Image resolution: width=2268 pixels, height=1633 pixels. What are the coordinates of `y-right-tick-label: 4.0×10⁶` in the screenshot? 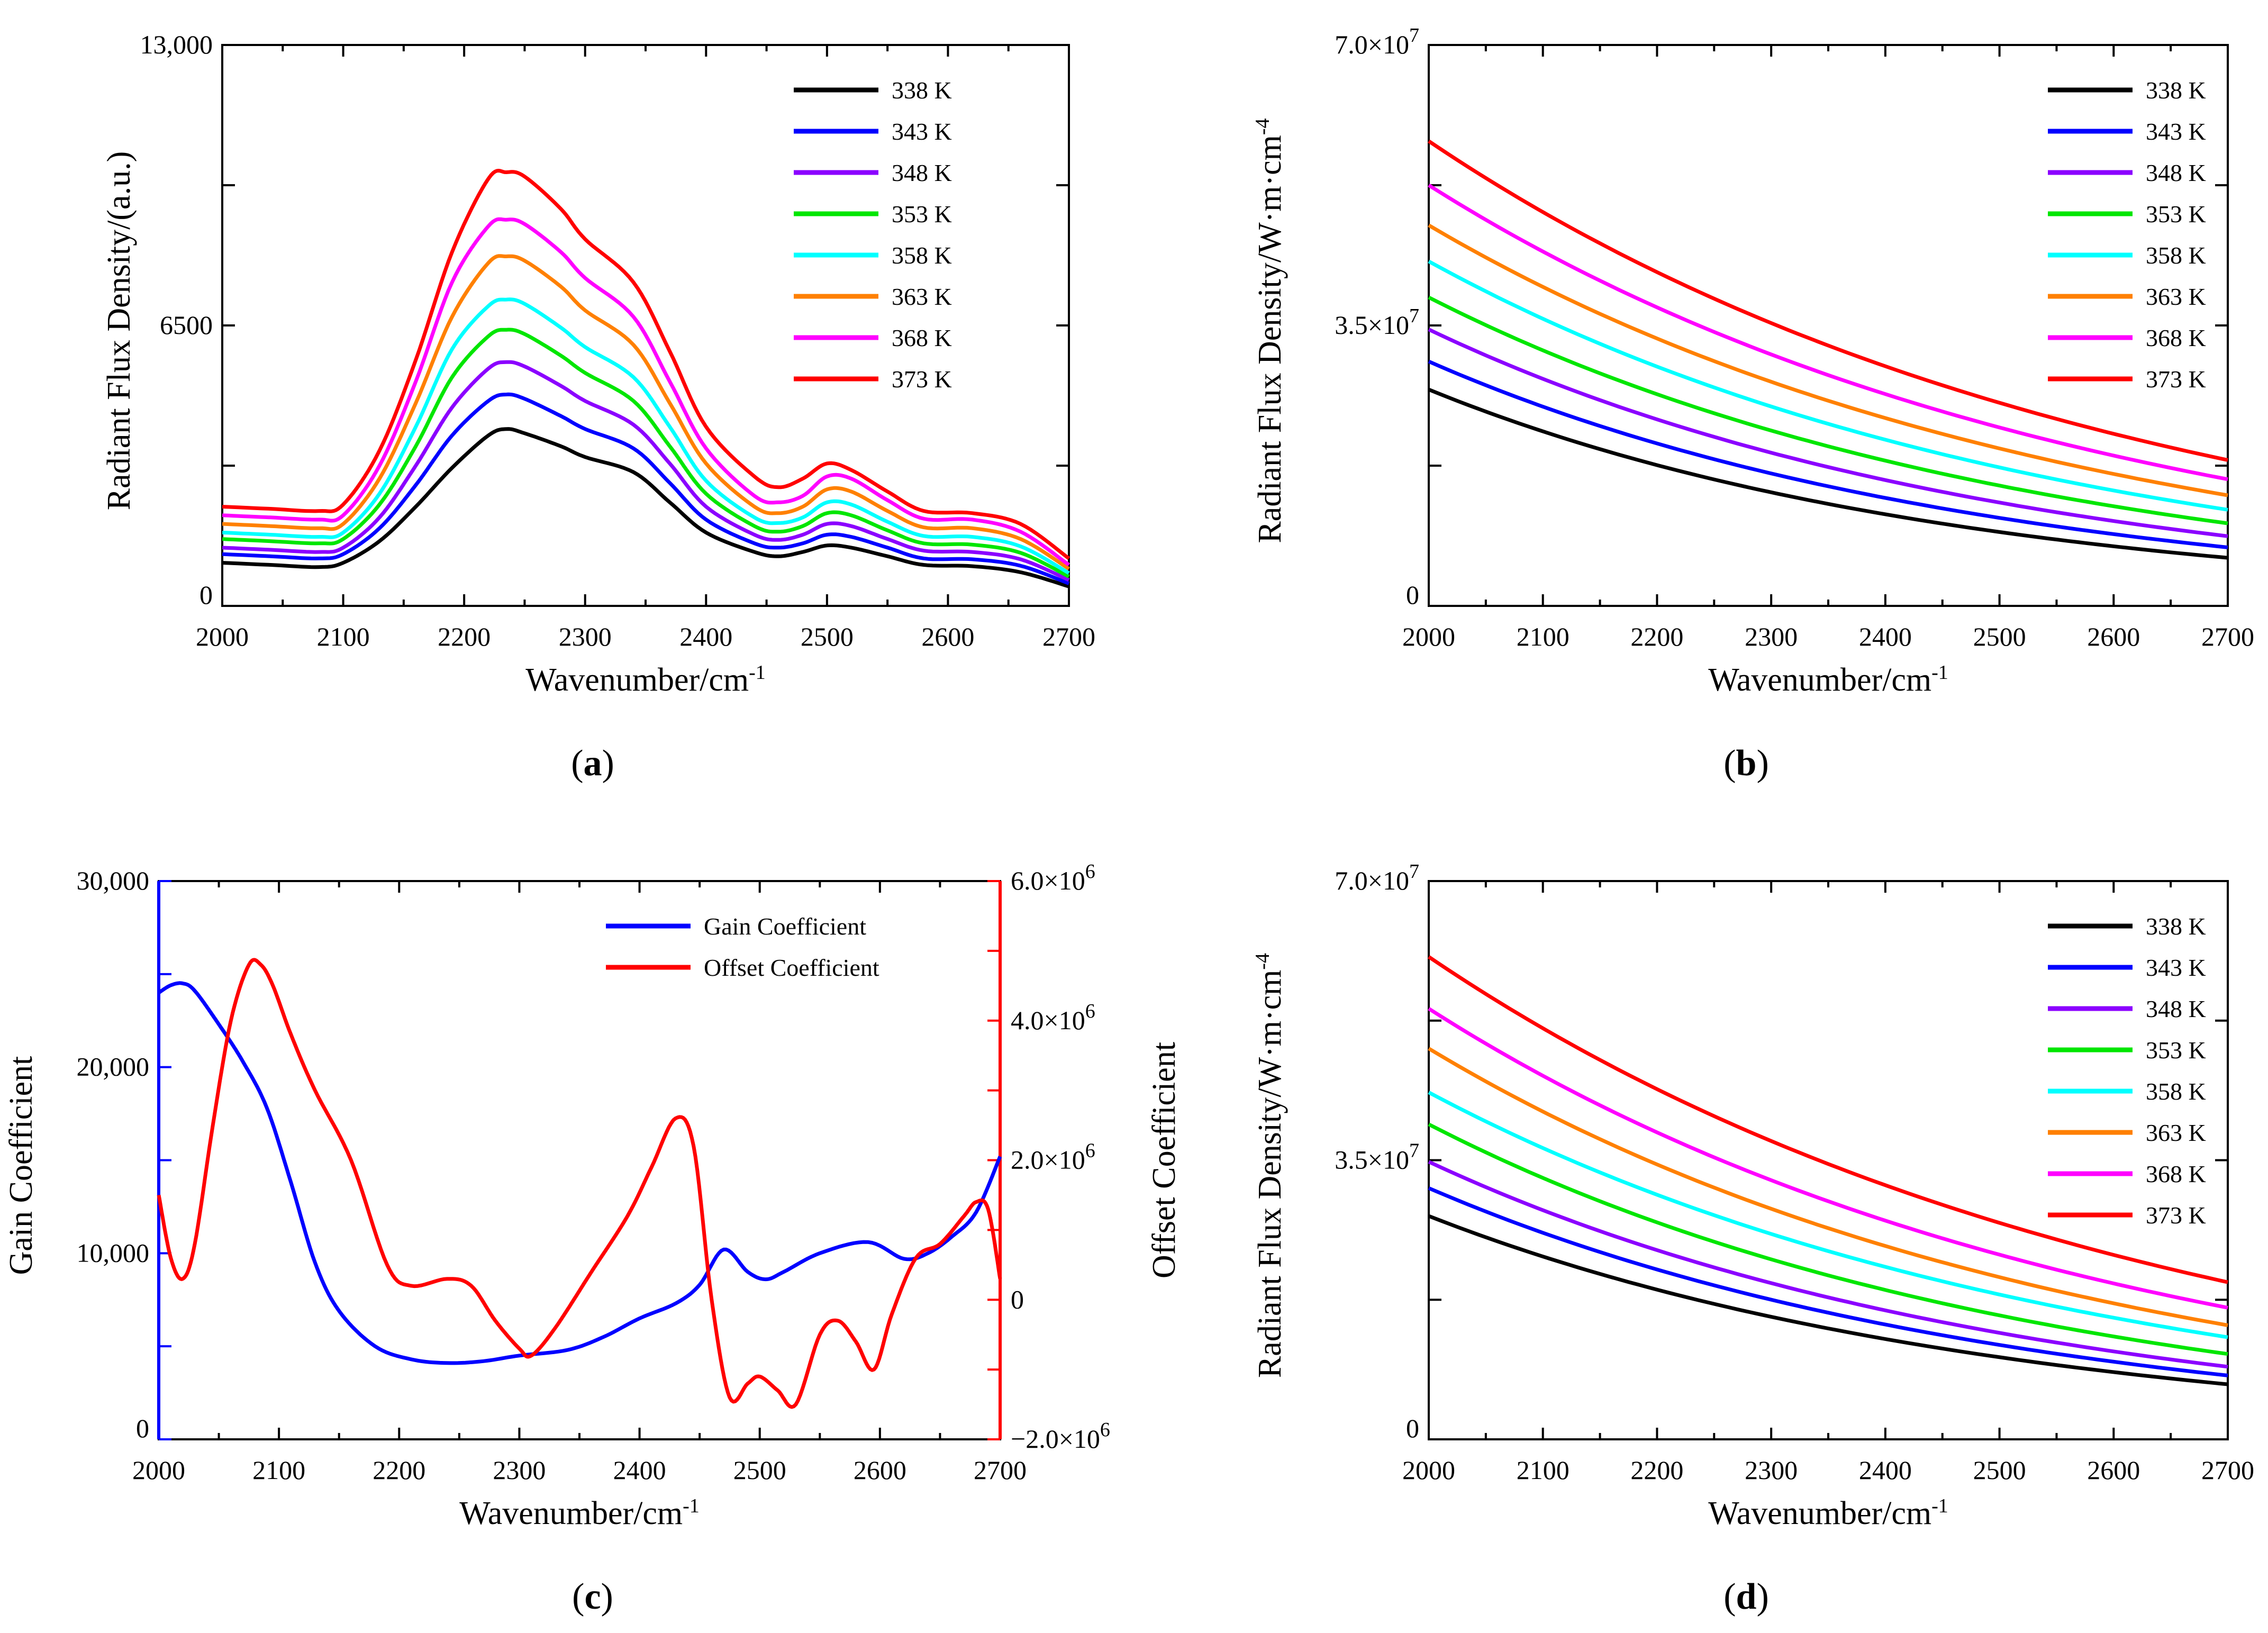 It's located at (1053, 1018).